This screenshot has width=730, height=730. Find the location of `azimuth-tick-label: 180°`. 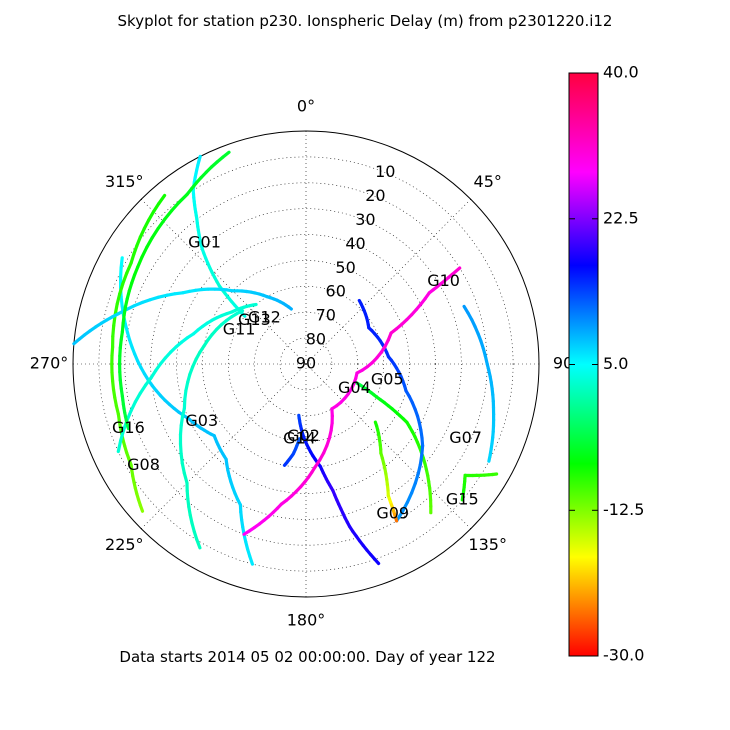

azimuth-tick-label: 180° is located at coordinates (306, 620).